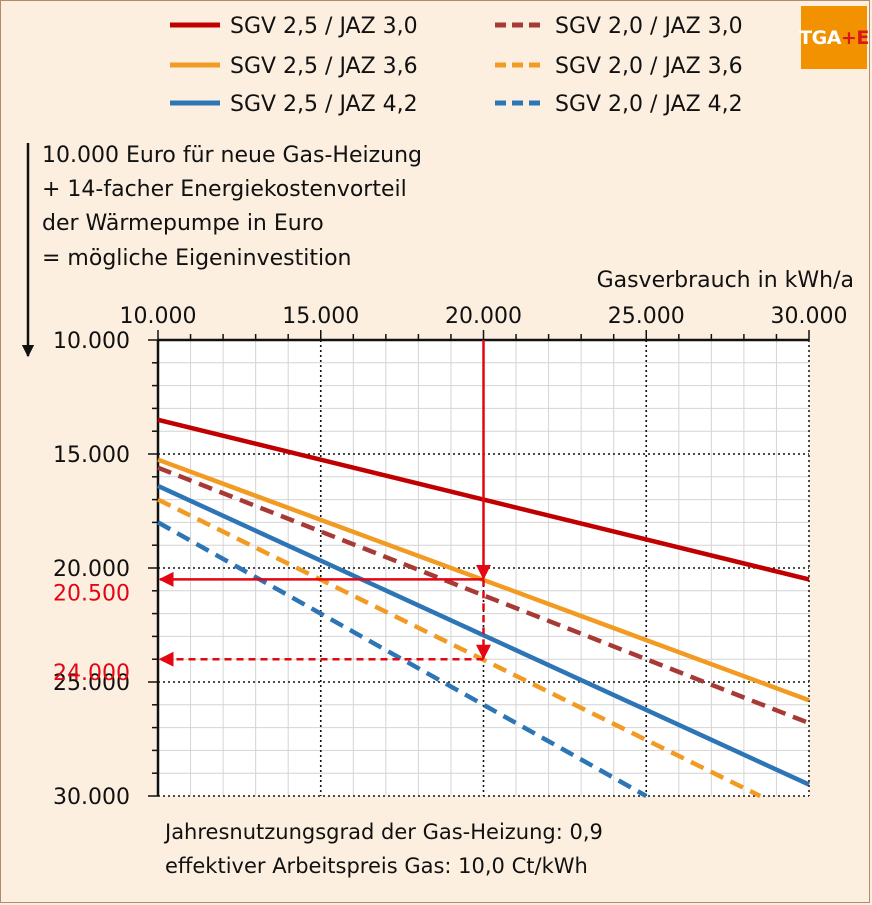  I want to click on x-tick-label: 10.000, so click(158, 316).